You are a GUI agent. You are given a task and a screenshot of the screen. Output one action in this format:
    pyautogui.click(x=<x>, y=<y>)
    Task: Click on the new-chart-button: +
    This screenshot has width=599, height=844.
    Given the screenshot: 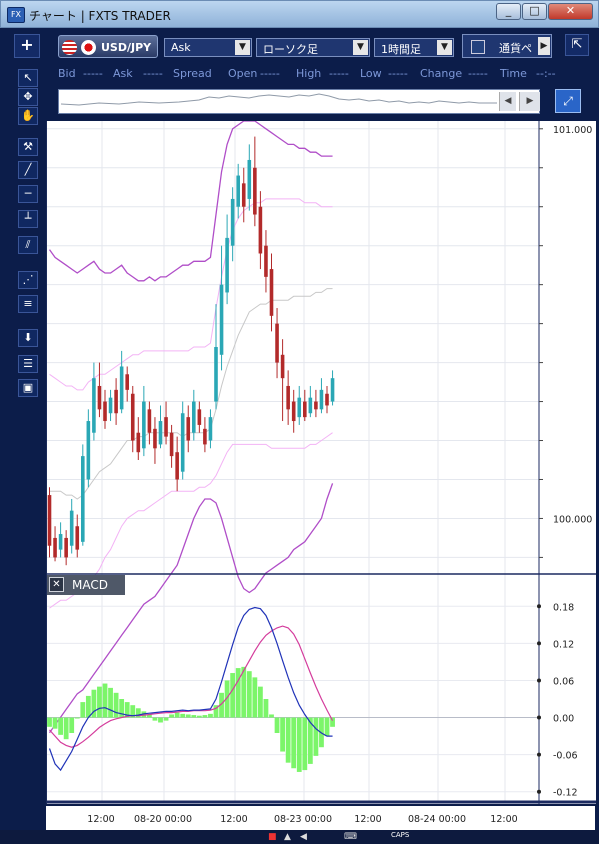 What is the action you would take?
    pyautogui.click(x=27, y=46)
    